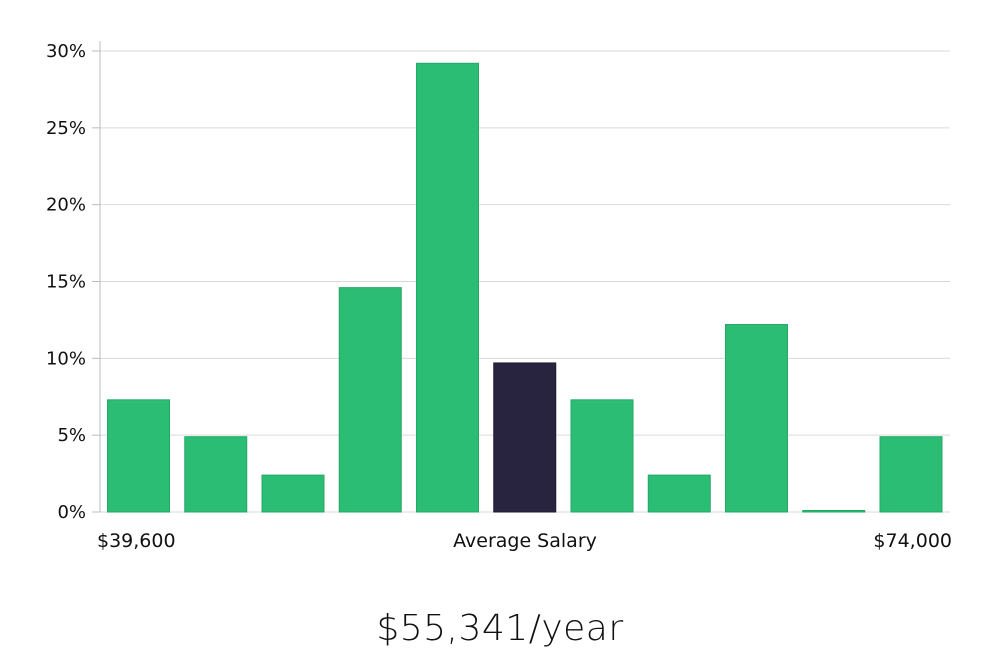 This screenshot has width=1000, height=660. Describe the element at coordinates (71, 512) in the screenshot. I see `y-tick-label: 0%` at that location.